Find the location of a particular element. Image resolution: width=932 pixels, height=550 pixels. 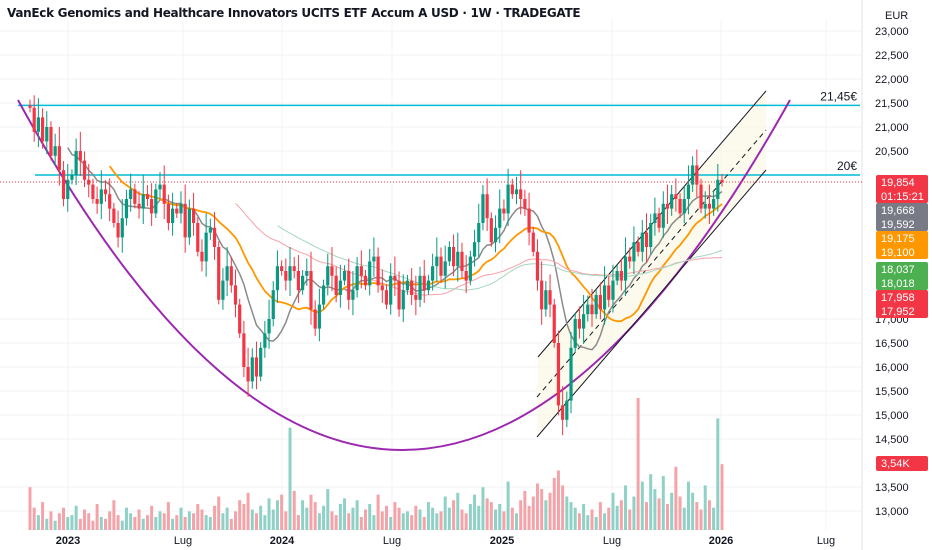

time-tick: 2023 is located at coordinates (68, 541).